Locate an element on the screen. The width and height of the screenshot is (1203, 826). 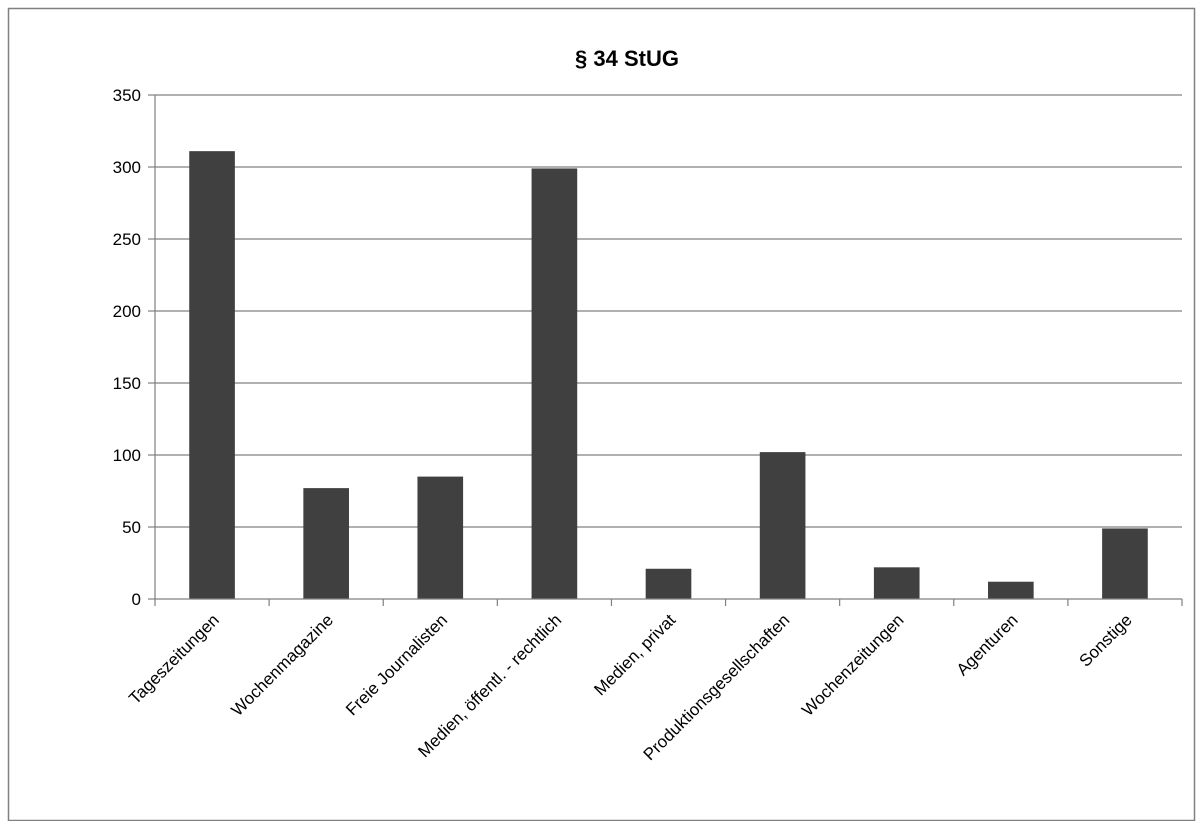
y-tick-label: 200 is located at coordinates (127, 311).